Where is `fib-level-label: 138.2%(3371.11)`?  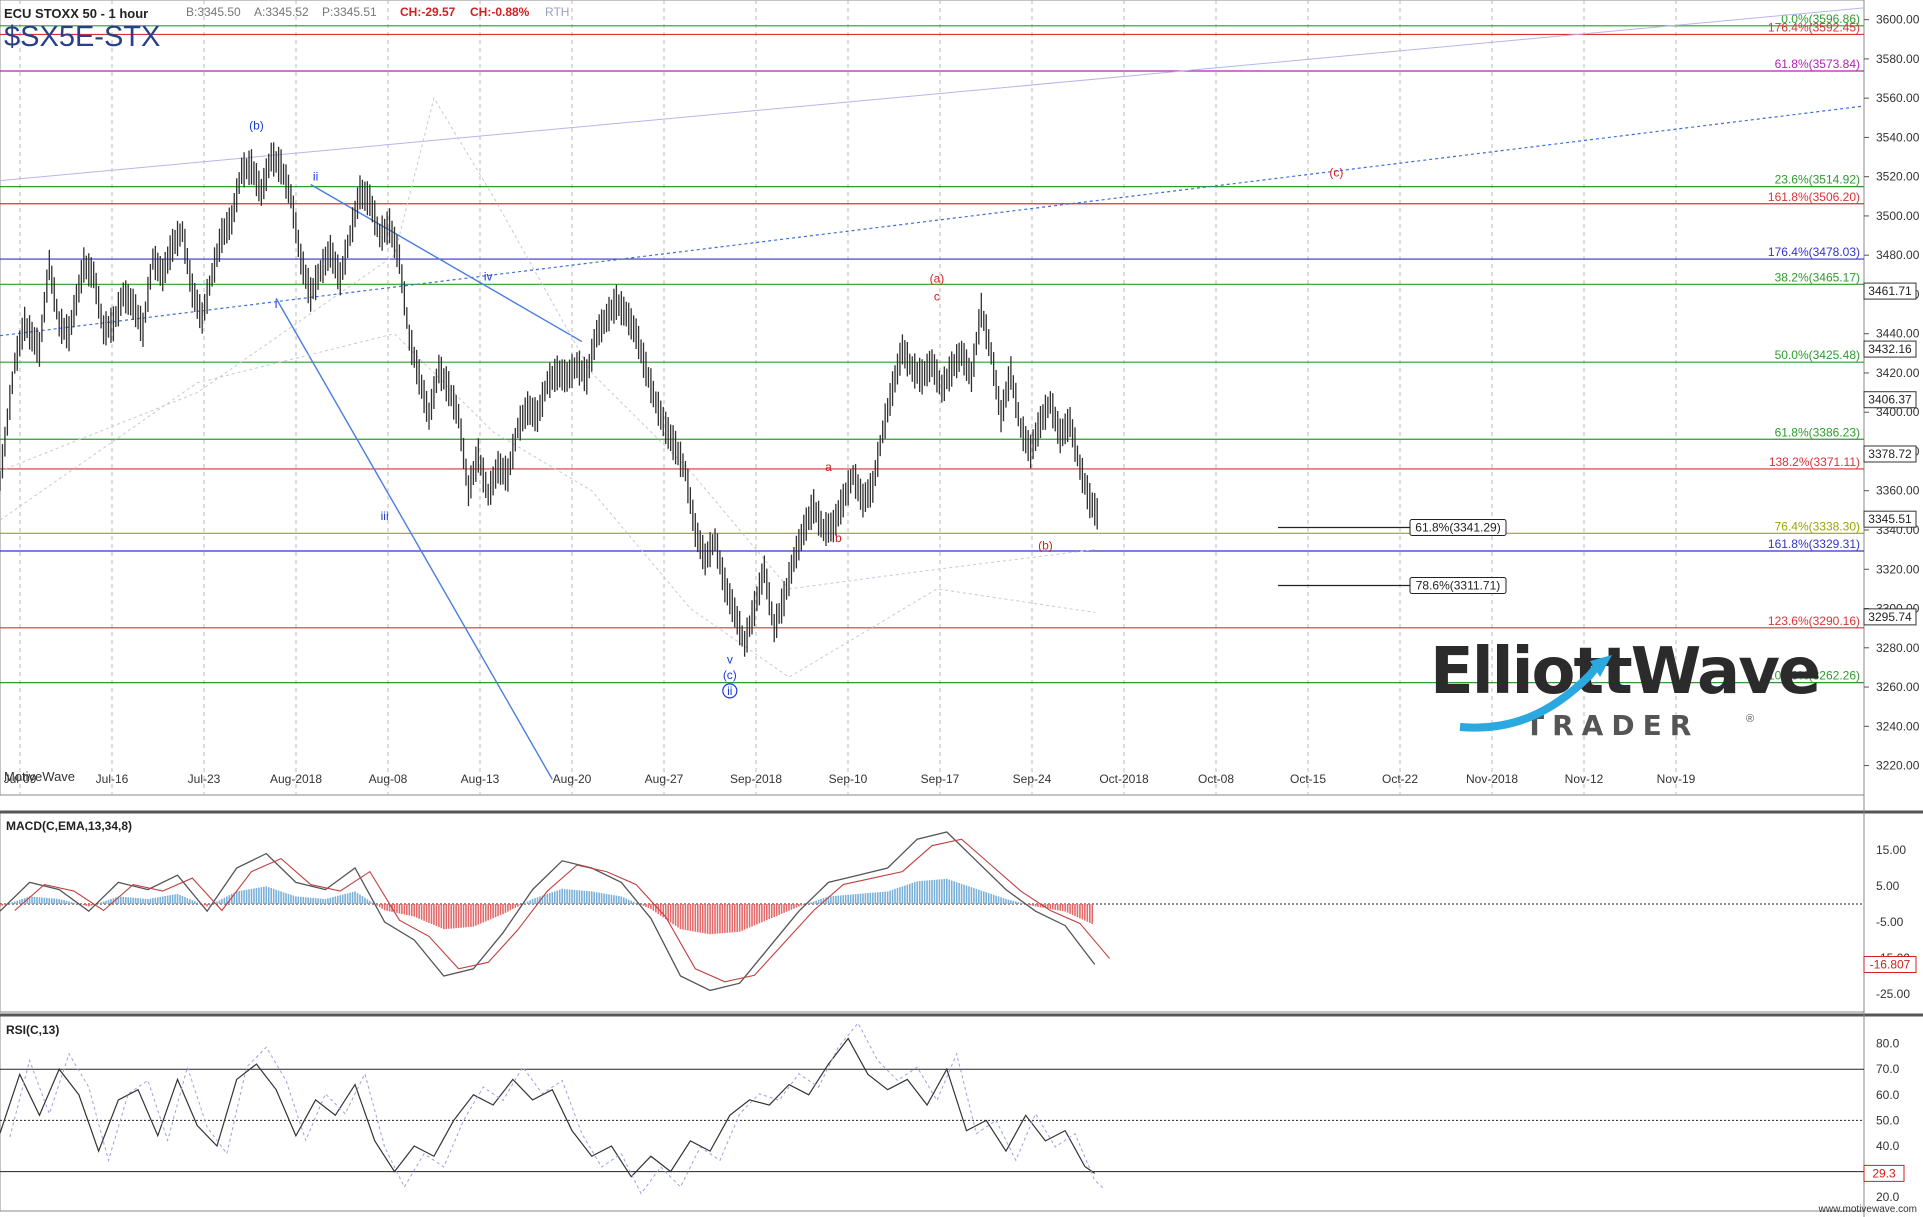 fib-level-label: 138.2%(3371.11) is located at coordinates (1814, 462).